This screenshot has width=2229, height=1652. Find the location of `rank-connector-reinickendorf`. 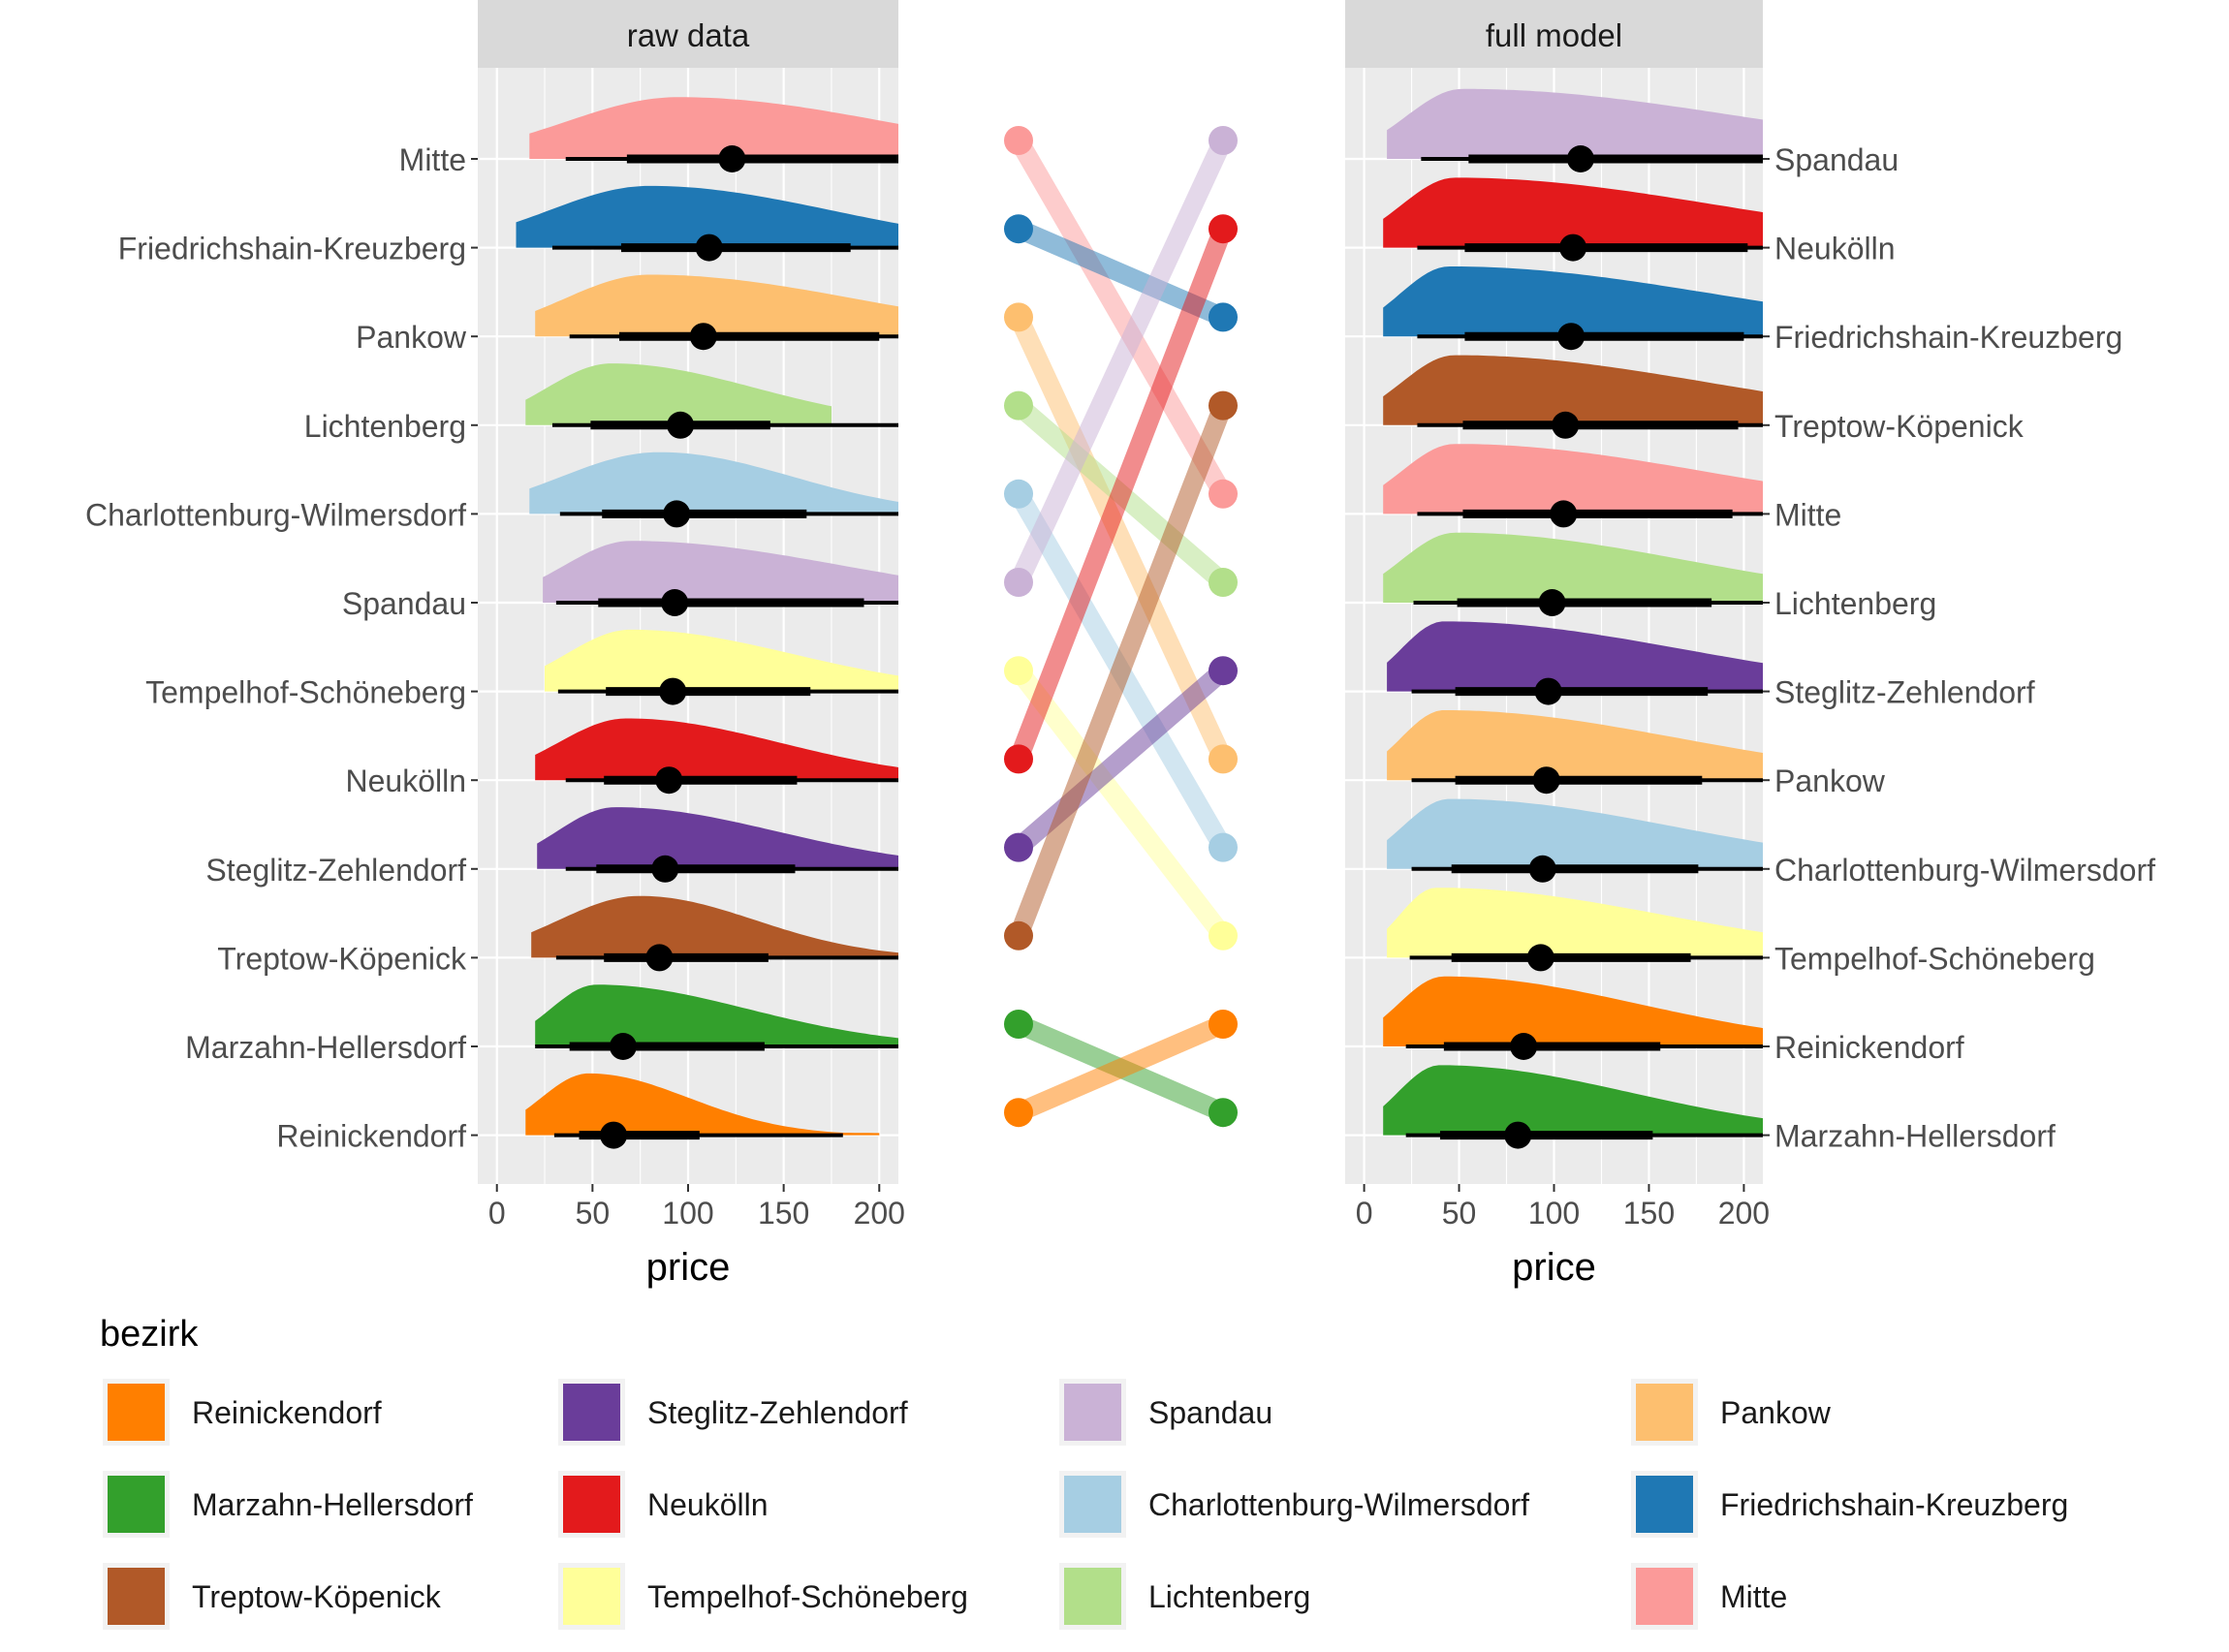

rank-connector-reinickendorf is located at coordinates (1121, 1068).